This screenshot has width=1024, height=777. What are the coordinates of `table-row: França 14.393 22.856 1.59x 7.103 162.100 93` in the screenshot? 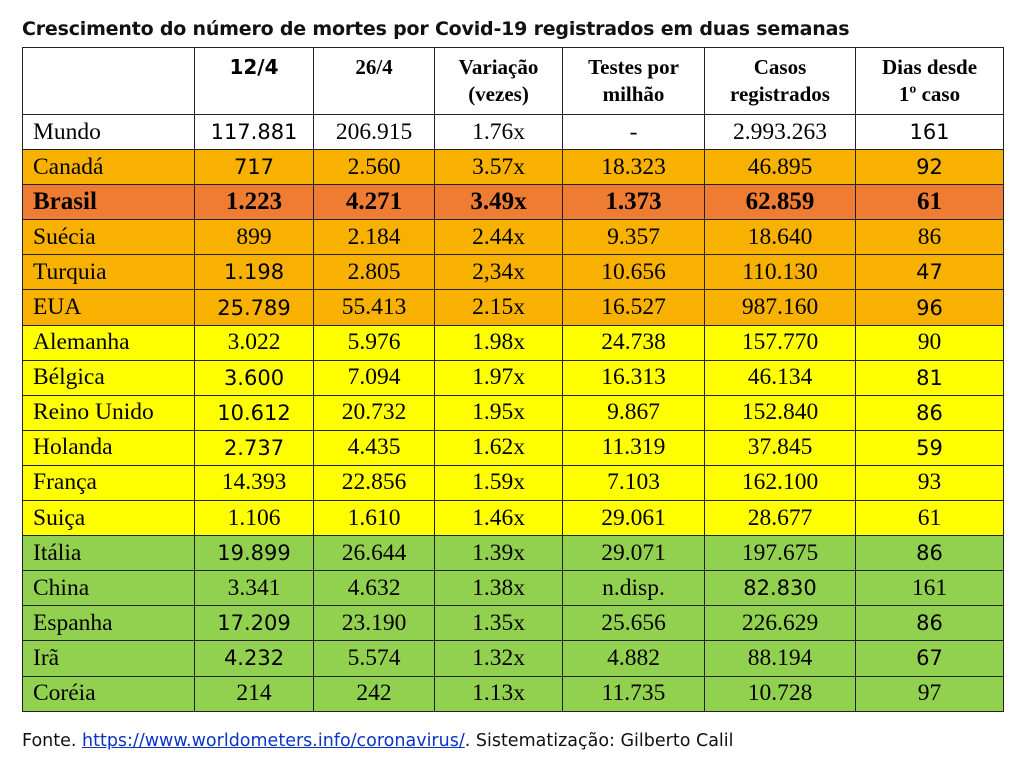 It's located at (513, 483).